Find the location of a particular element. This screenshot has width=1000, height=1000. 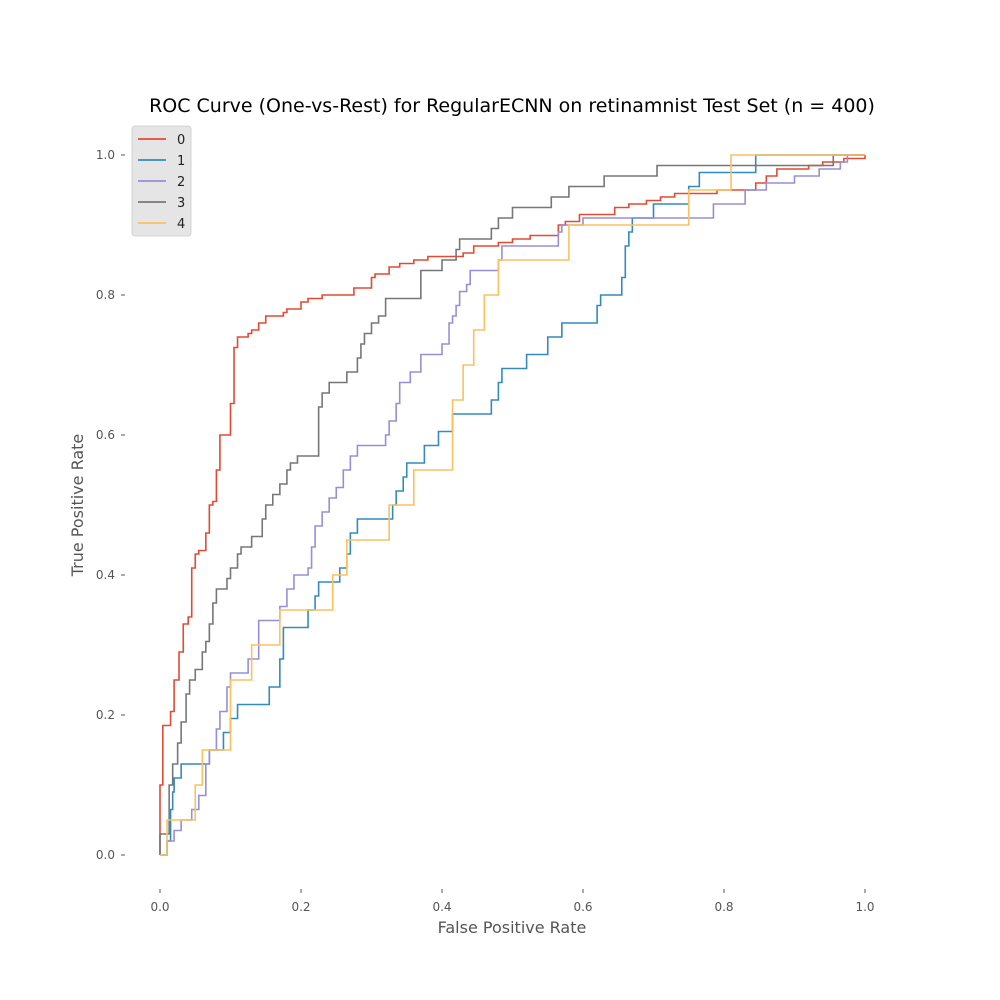

x-axis-ticks: 0.0 0.2 0.4 0.6 0.8 1.0 is located at coordinates (512, 901).